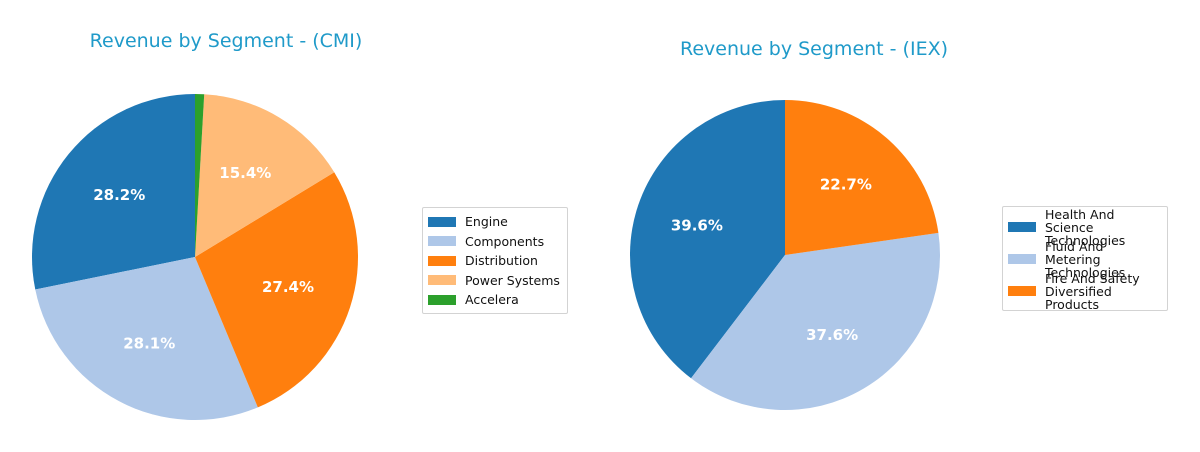 The width and height of the screenshot is (1200, 452). I want to click on legend-item: Fire And Safety Diversified Products, so click(1084, 291).